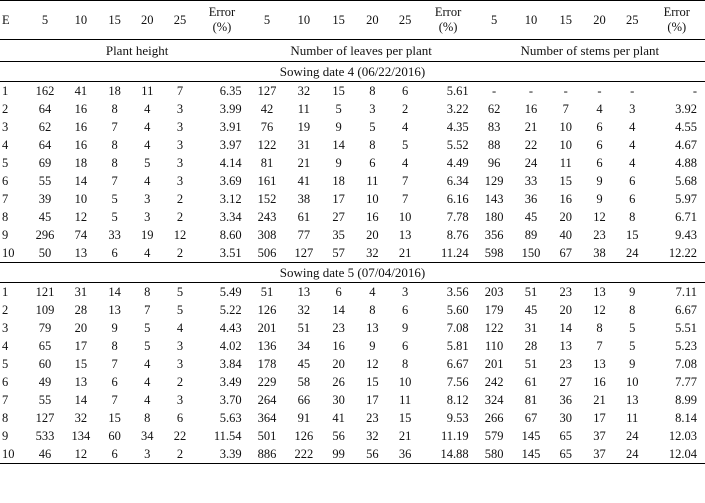 The image size is (705, 503). Describe the element at coordinates (494, 345) in the screenshot. I see `cell-st-5: 110` at that location.